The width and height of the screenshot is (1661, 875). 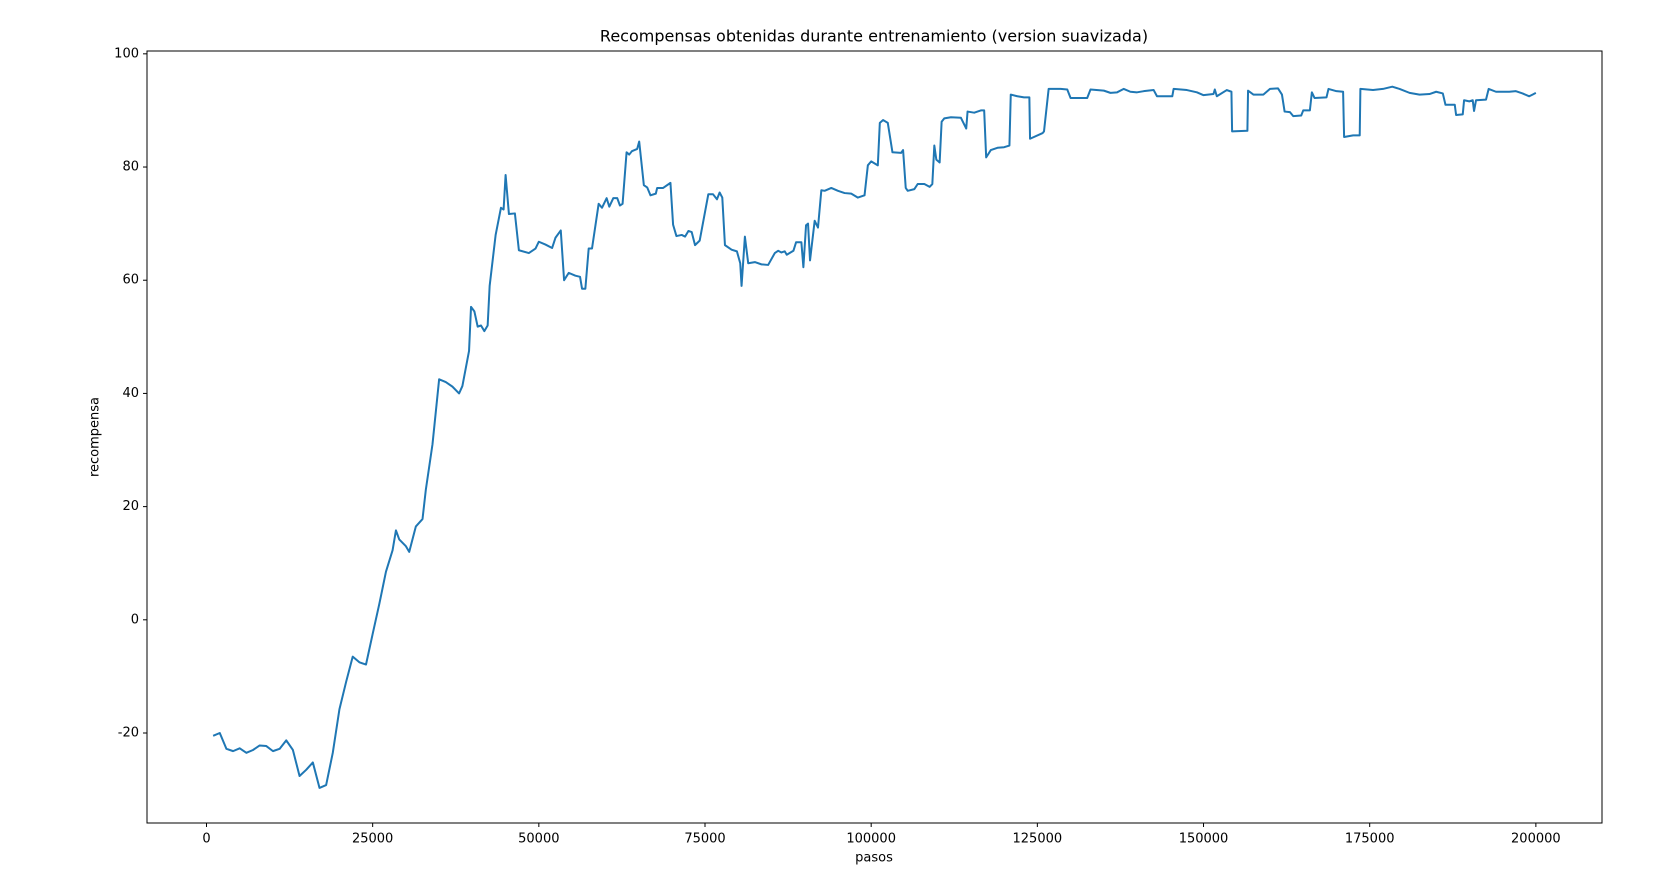 What do you see at coordinates (538, 839) in the screenshot?
I see `x-tick-label: 50000` at bounding box center [538, 839].